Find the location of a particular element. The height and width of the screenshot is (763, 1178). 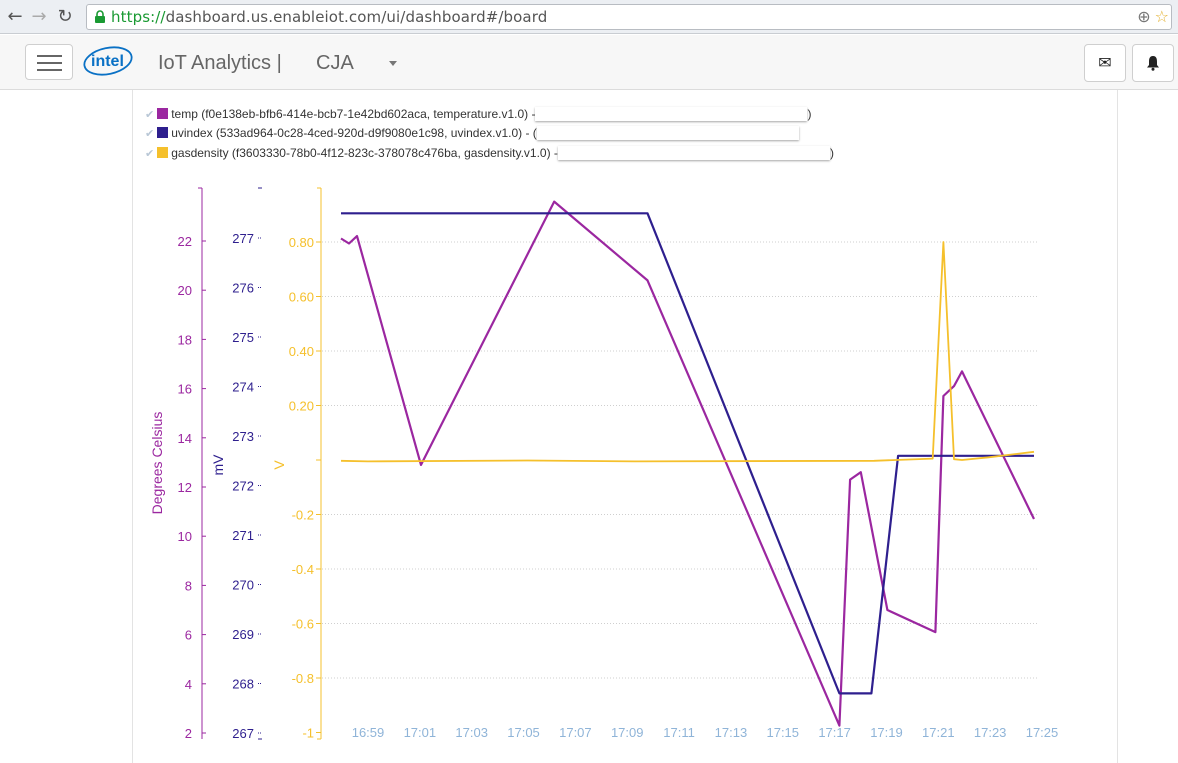

account-selector: CJA is located at coordinates (335, 63).